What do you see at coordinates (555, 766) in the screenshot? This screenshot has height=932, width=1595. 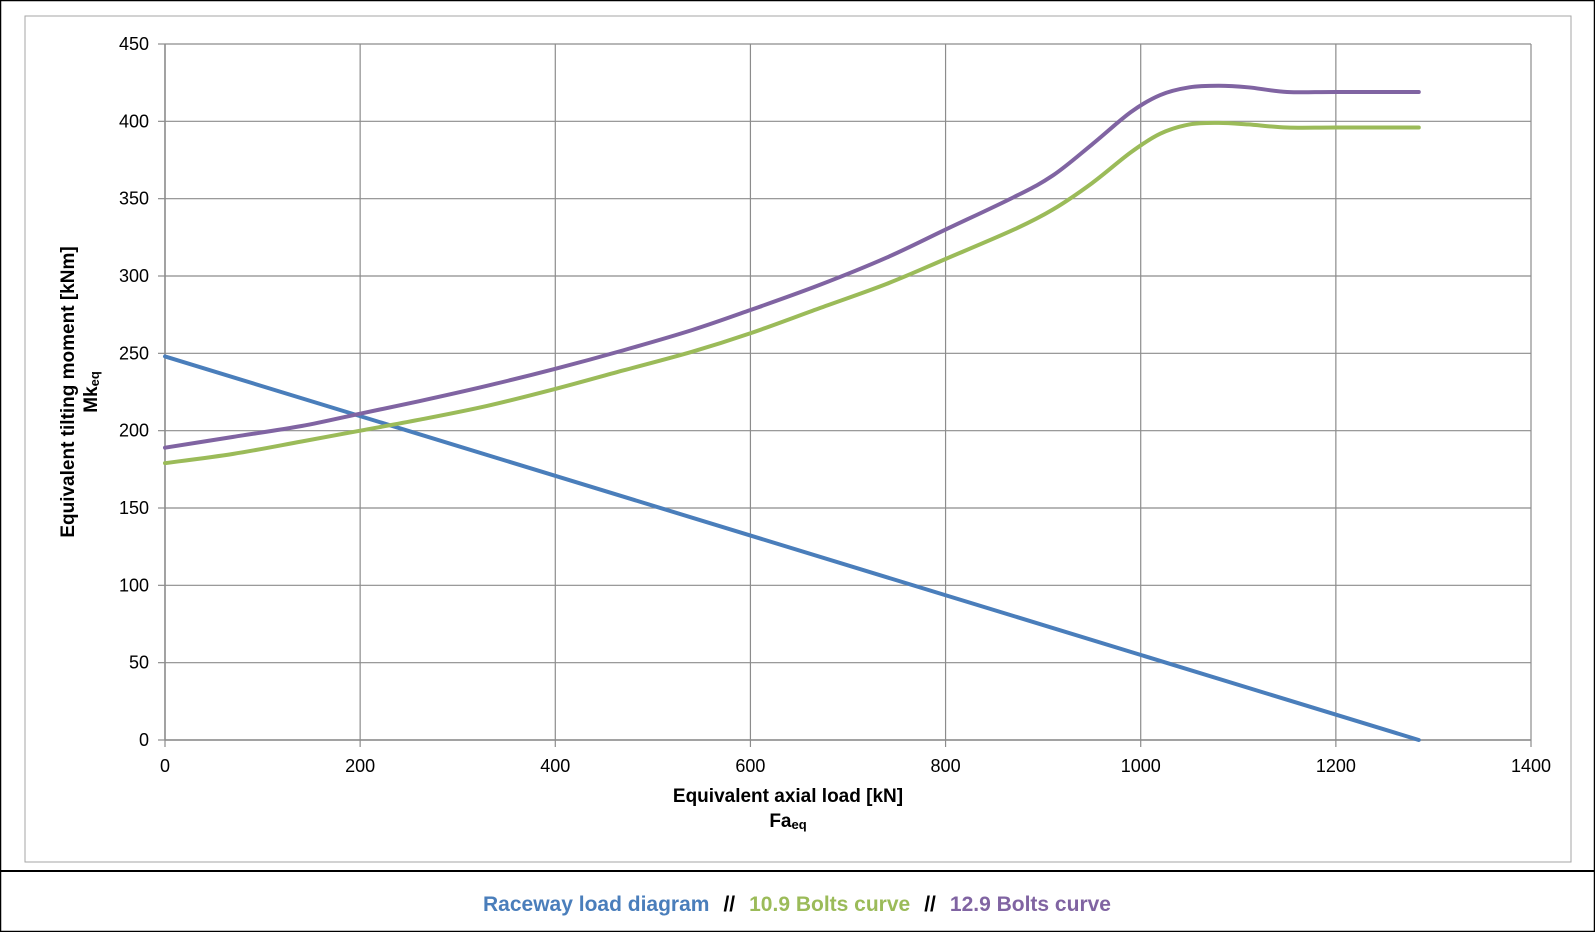 I see `x-tick-label: 400` at bounding box center [555, 766].